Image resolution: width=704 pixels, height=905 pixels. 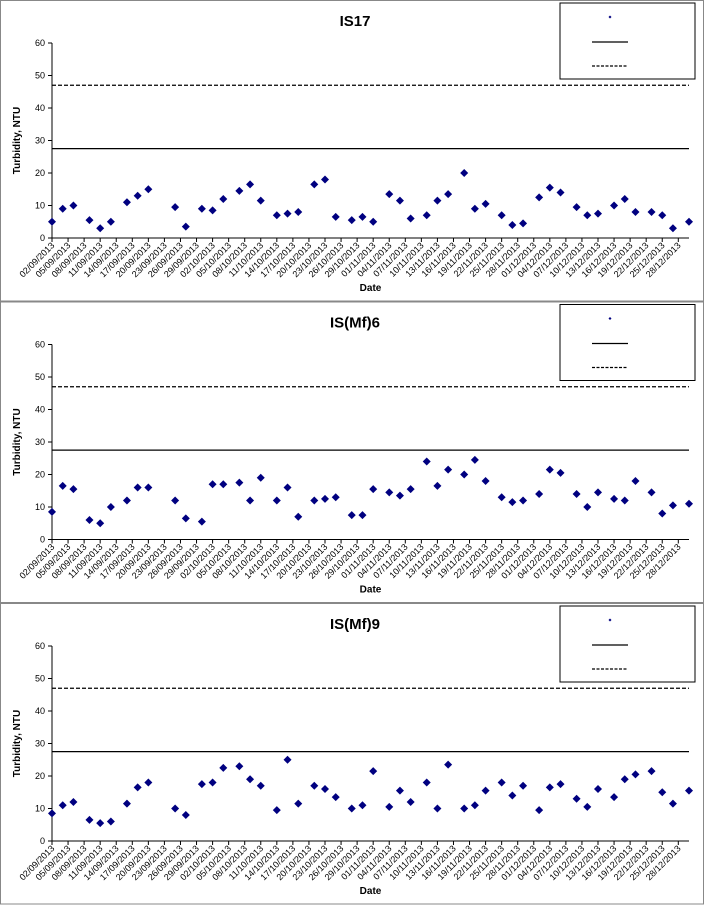 What do you see at coordinates (17, 140) in the screenshot?
I see `y-axis-label: Turbidity, NTU` at bounding box center [17, 140].